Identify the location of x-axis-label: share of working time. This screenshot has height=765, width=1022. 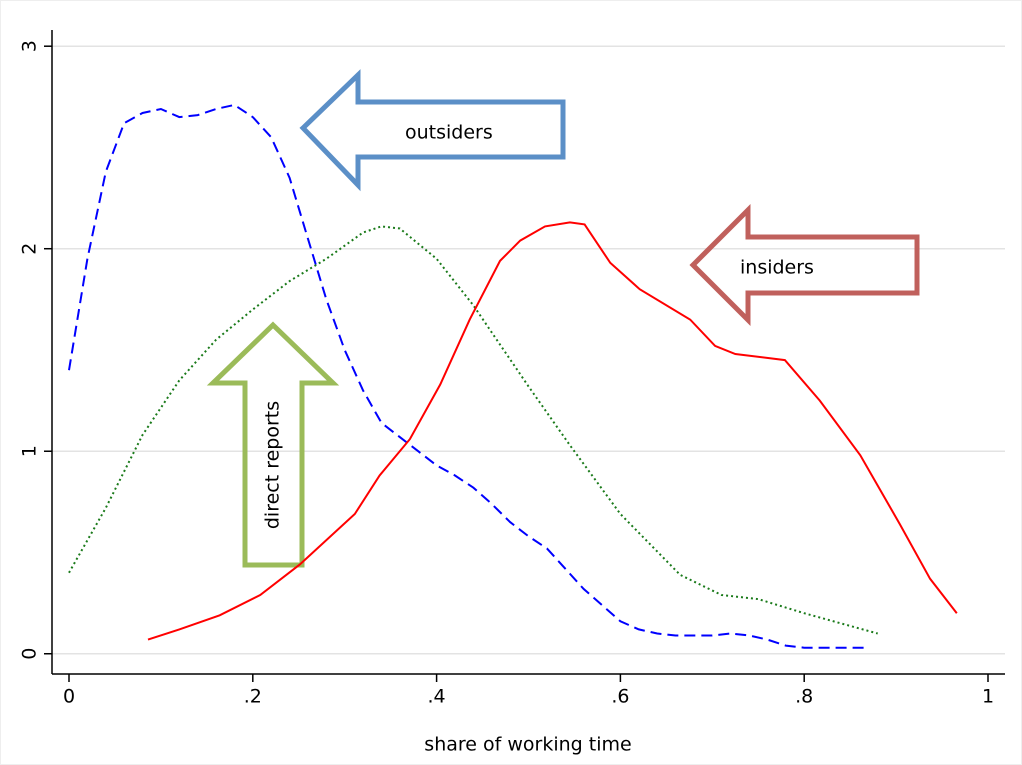
(527, 745).